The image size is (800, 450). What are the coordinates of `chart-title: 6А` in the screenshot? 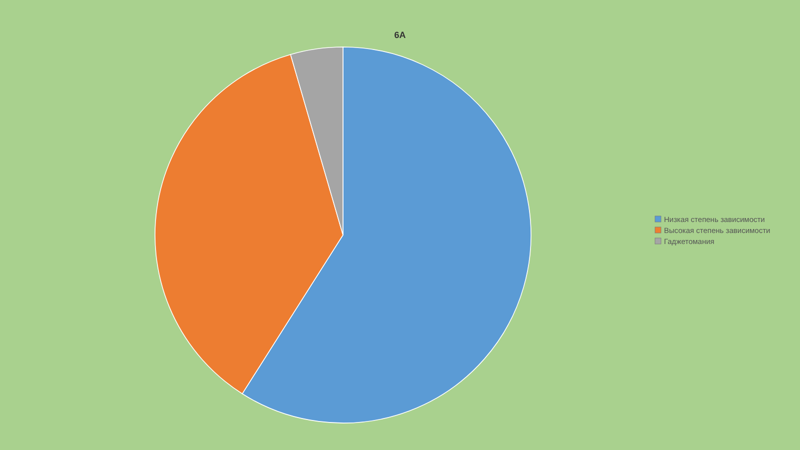 It's located at (400, 35).